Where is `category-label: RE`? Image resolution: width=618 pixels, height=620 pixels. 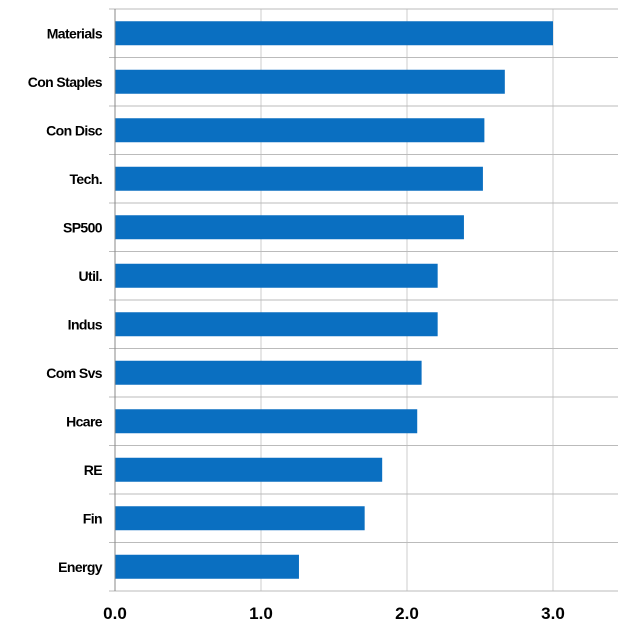 category-label: RE is located at coordinates (93, 470).